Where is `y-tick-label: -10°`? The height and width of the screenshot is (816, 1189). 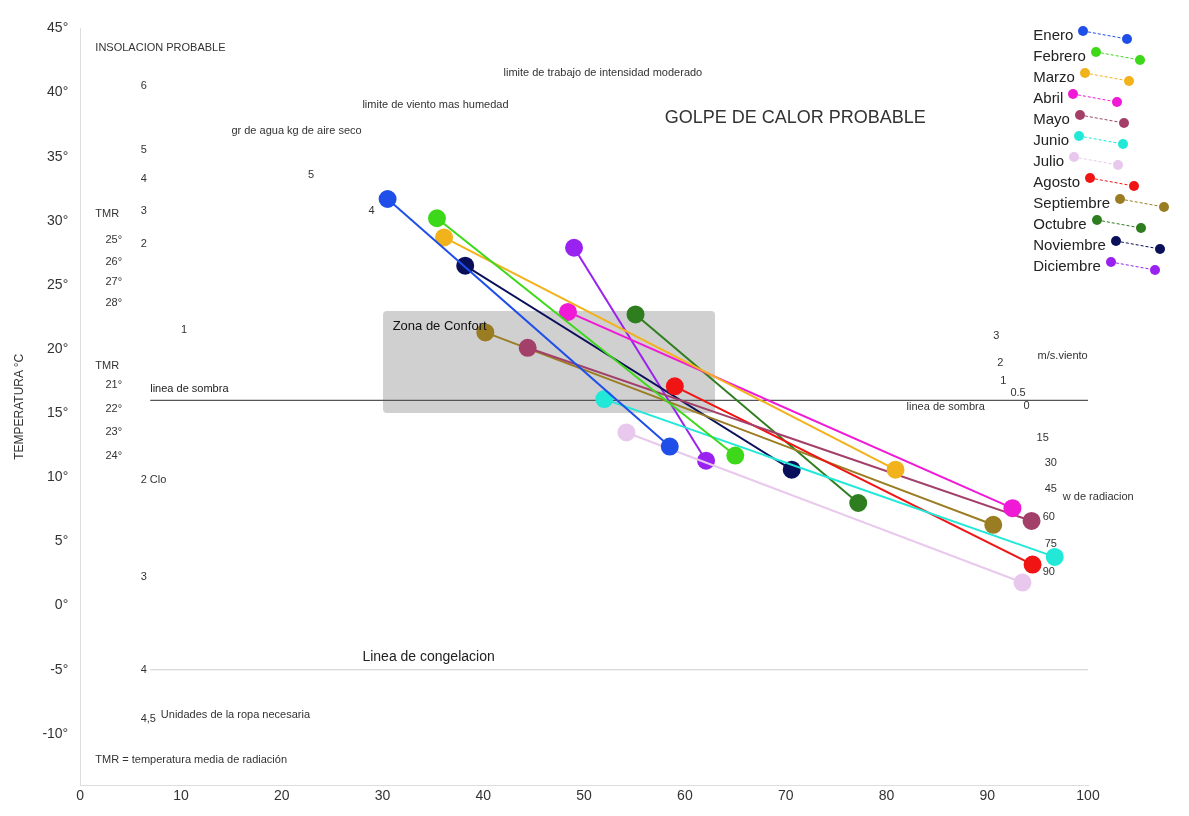 y-tick-label: -10° is located at coordinates (55, 732).